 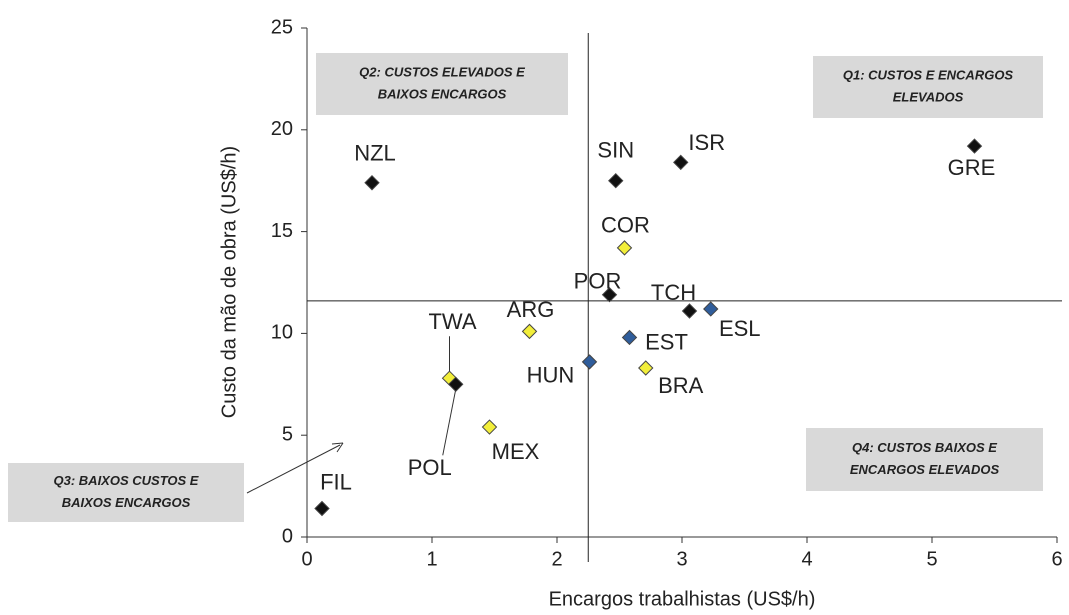 What do you see at coordinates (282, 27) in the screenshot?
I see `y-tick-label: 25` at bounding box center [282, 27].